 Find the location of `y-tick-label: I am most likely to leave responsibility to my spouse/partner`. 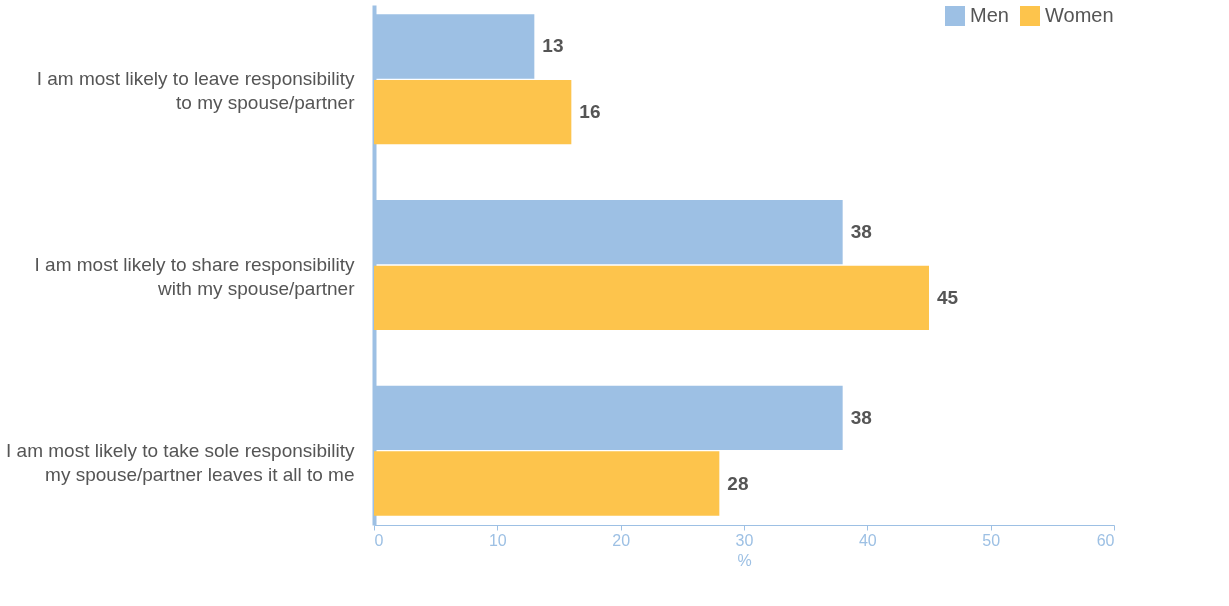

y-tick-label: I am most likely to leave responsibility to my spouse/partner is located at coordinates (196, 91).